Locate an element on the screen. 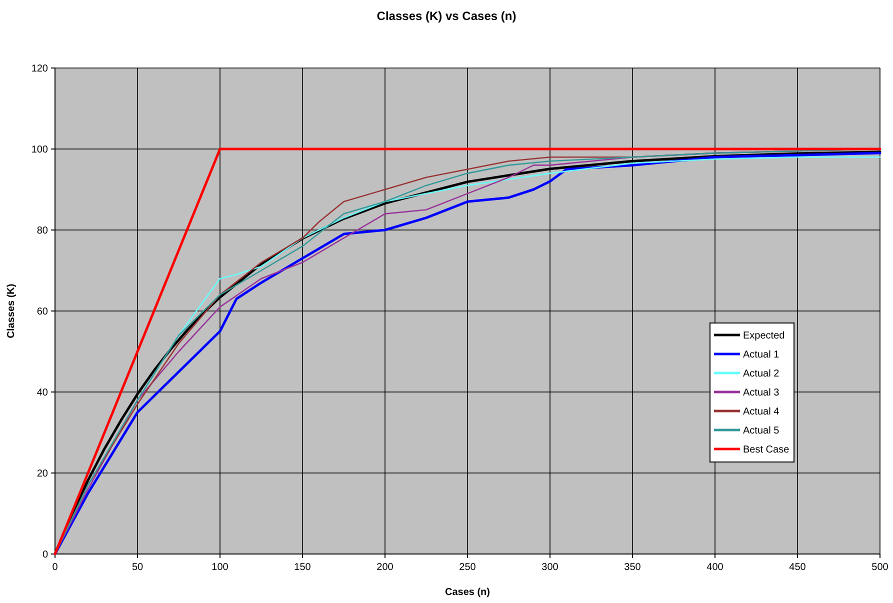  x-tick-label: 300 is located at coordinates (550, 567).